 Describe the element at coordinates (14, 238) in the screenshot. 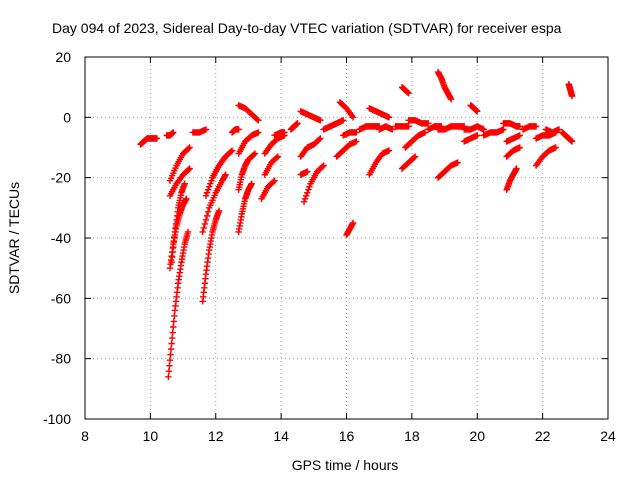

I see `y-axis-label: SDTVAR / TECUs` at that location.